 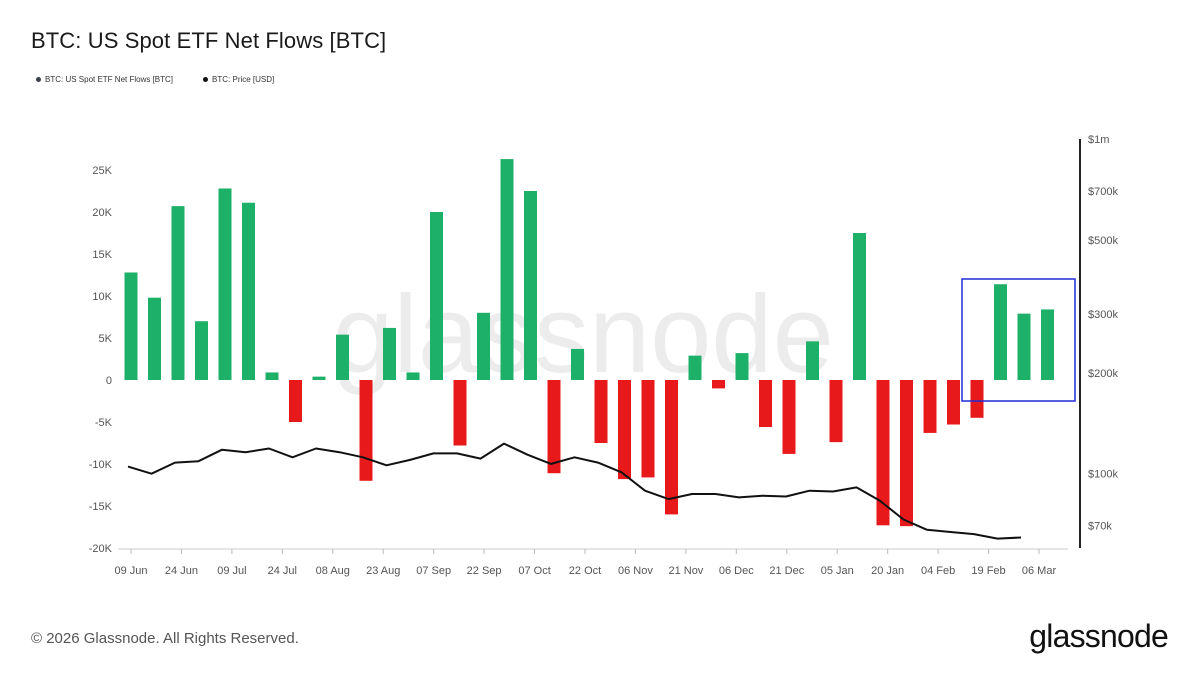 What do you see at coordinates (181, 571) in the screenshot?
I see `x-tick-label: 24 Jun` at bounding box center [181, 571].